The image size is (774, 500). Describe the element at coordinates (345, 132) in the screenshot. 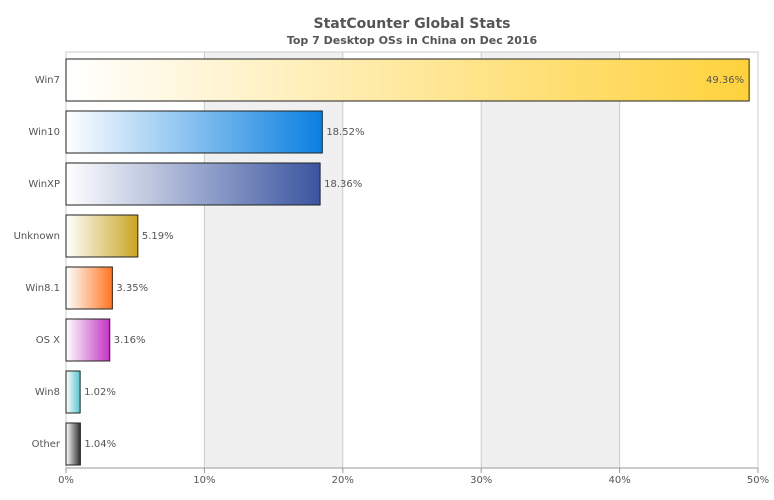

I see `value-label: 18.52%` at that location.